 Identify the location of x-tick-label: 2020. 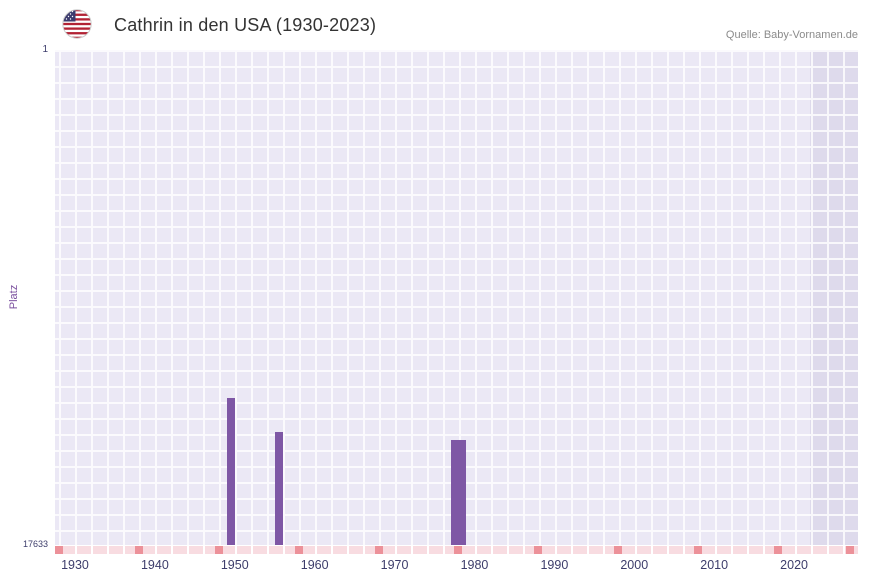
(794, 565).